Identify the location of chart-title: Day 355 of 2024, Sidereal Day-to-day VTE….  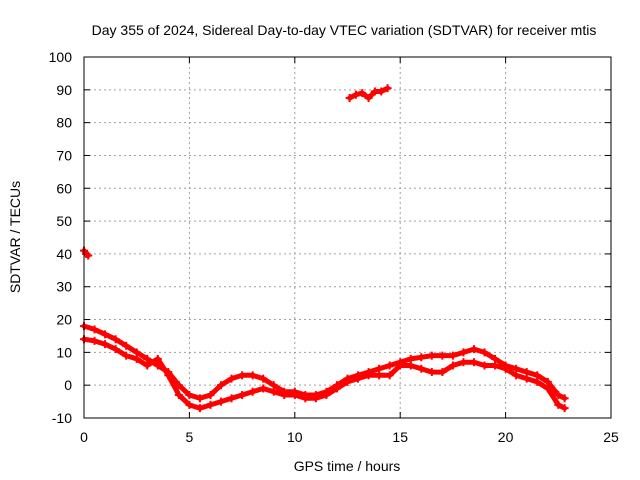
(344, 30).